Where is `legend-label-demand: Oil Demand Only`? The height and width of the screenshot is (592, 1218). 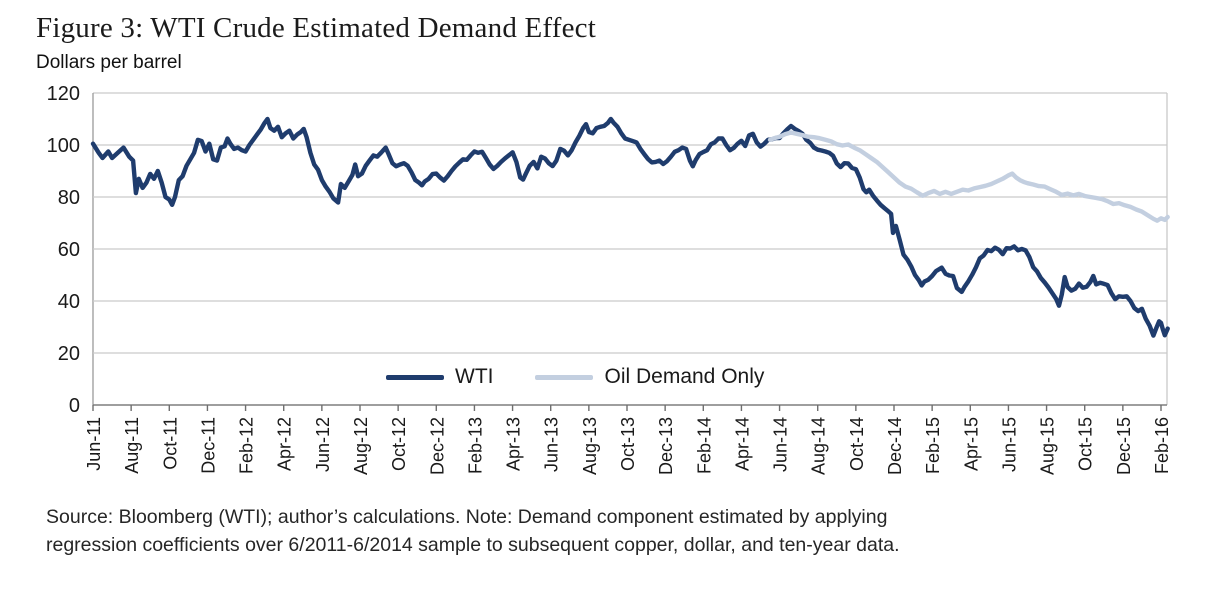
legend-label-demand: Oil Demand Only is located at coordinates (684, 376).